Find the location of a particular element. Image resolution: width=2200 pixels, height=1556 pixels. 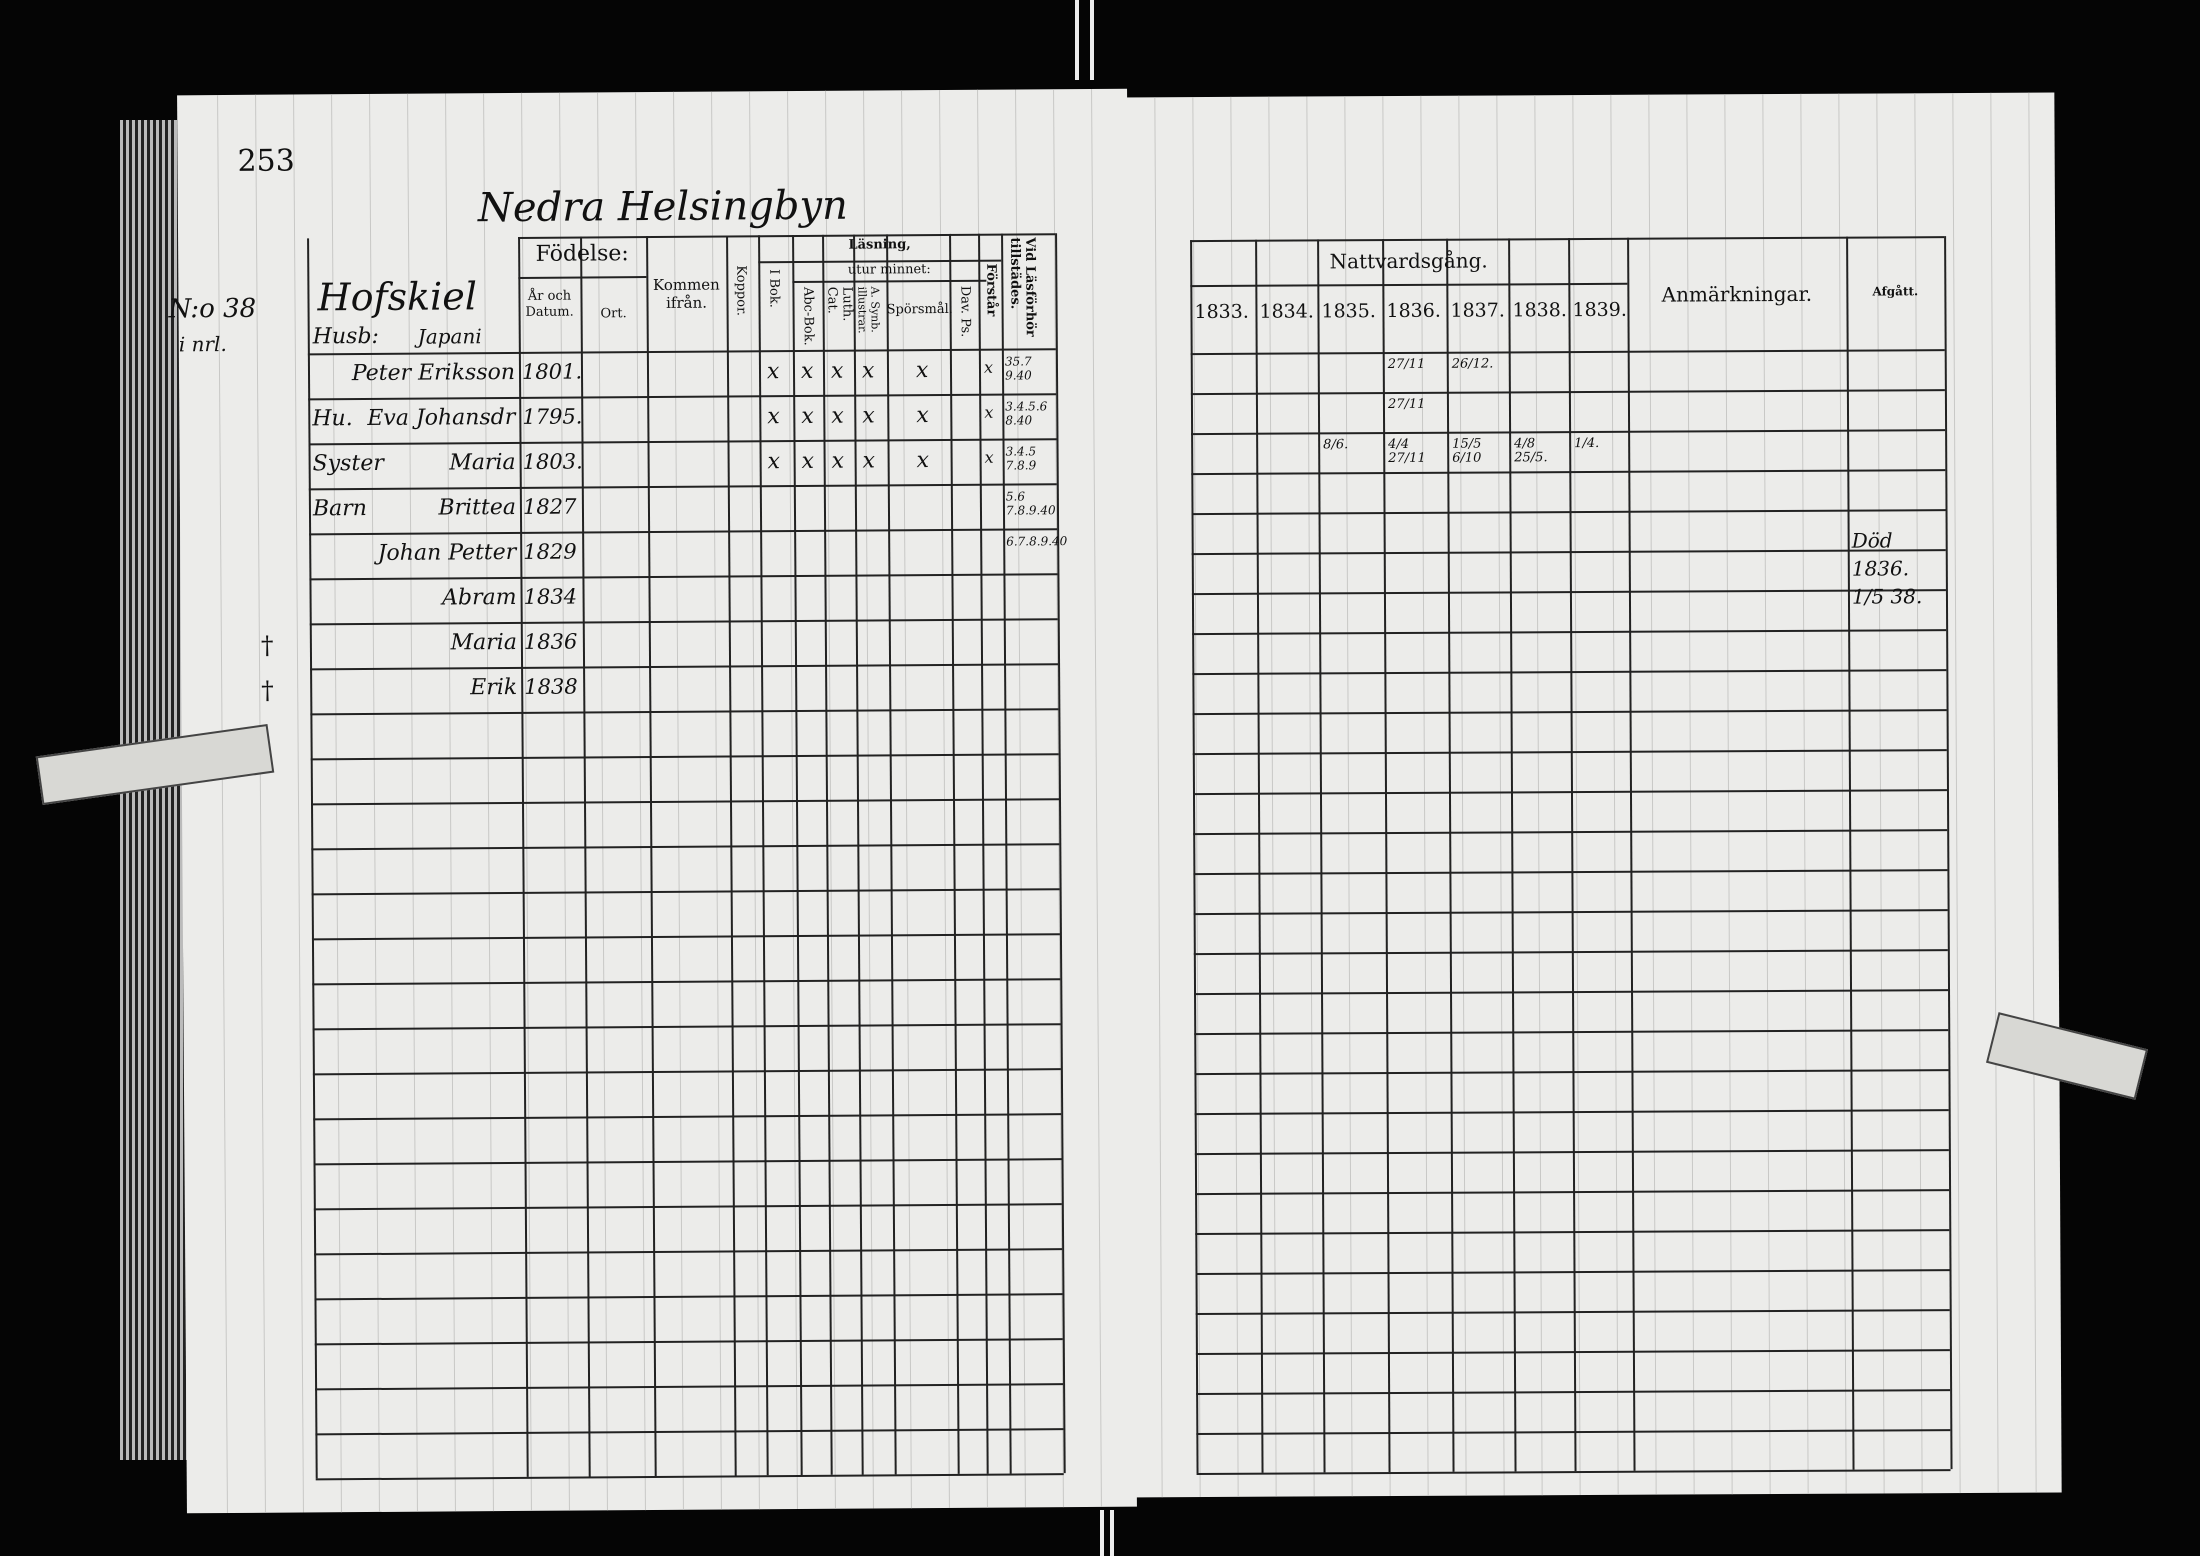

header-forstar: Förstår is located at coordinates (991, 290).